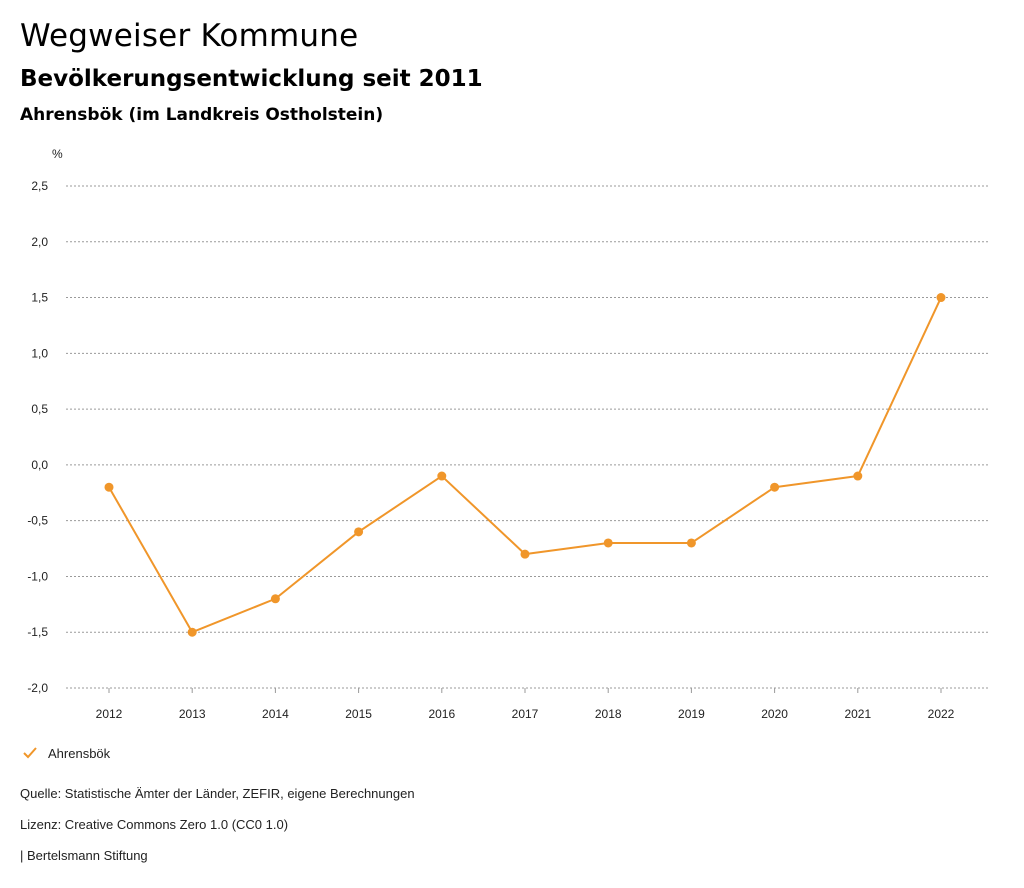  I want to click on x-tick-label: 2013, so click(192, 714).